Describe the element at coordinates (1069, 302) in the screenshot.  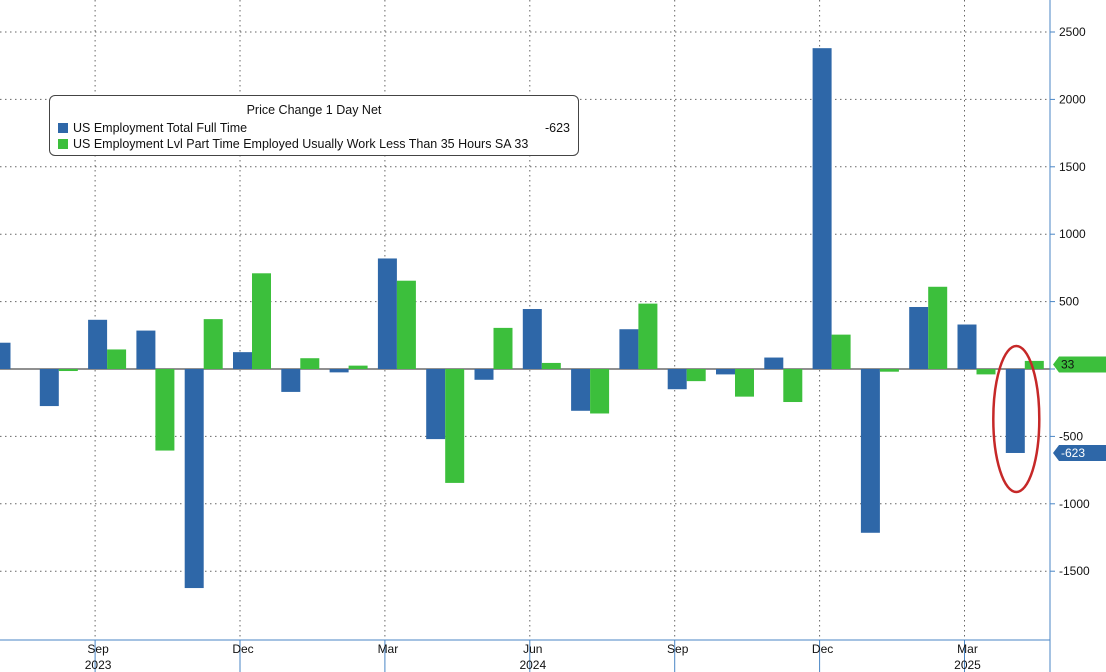
I see `y-tick-label: 500` at that location.